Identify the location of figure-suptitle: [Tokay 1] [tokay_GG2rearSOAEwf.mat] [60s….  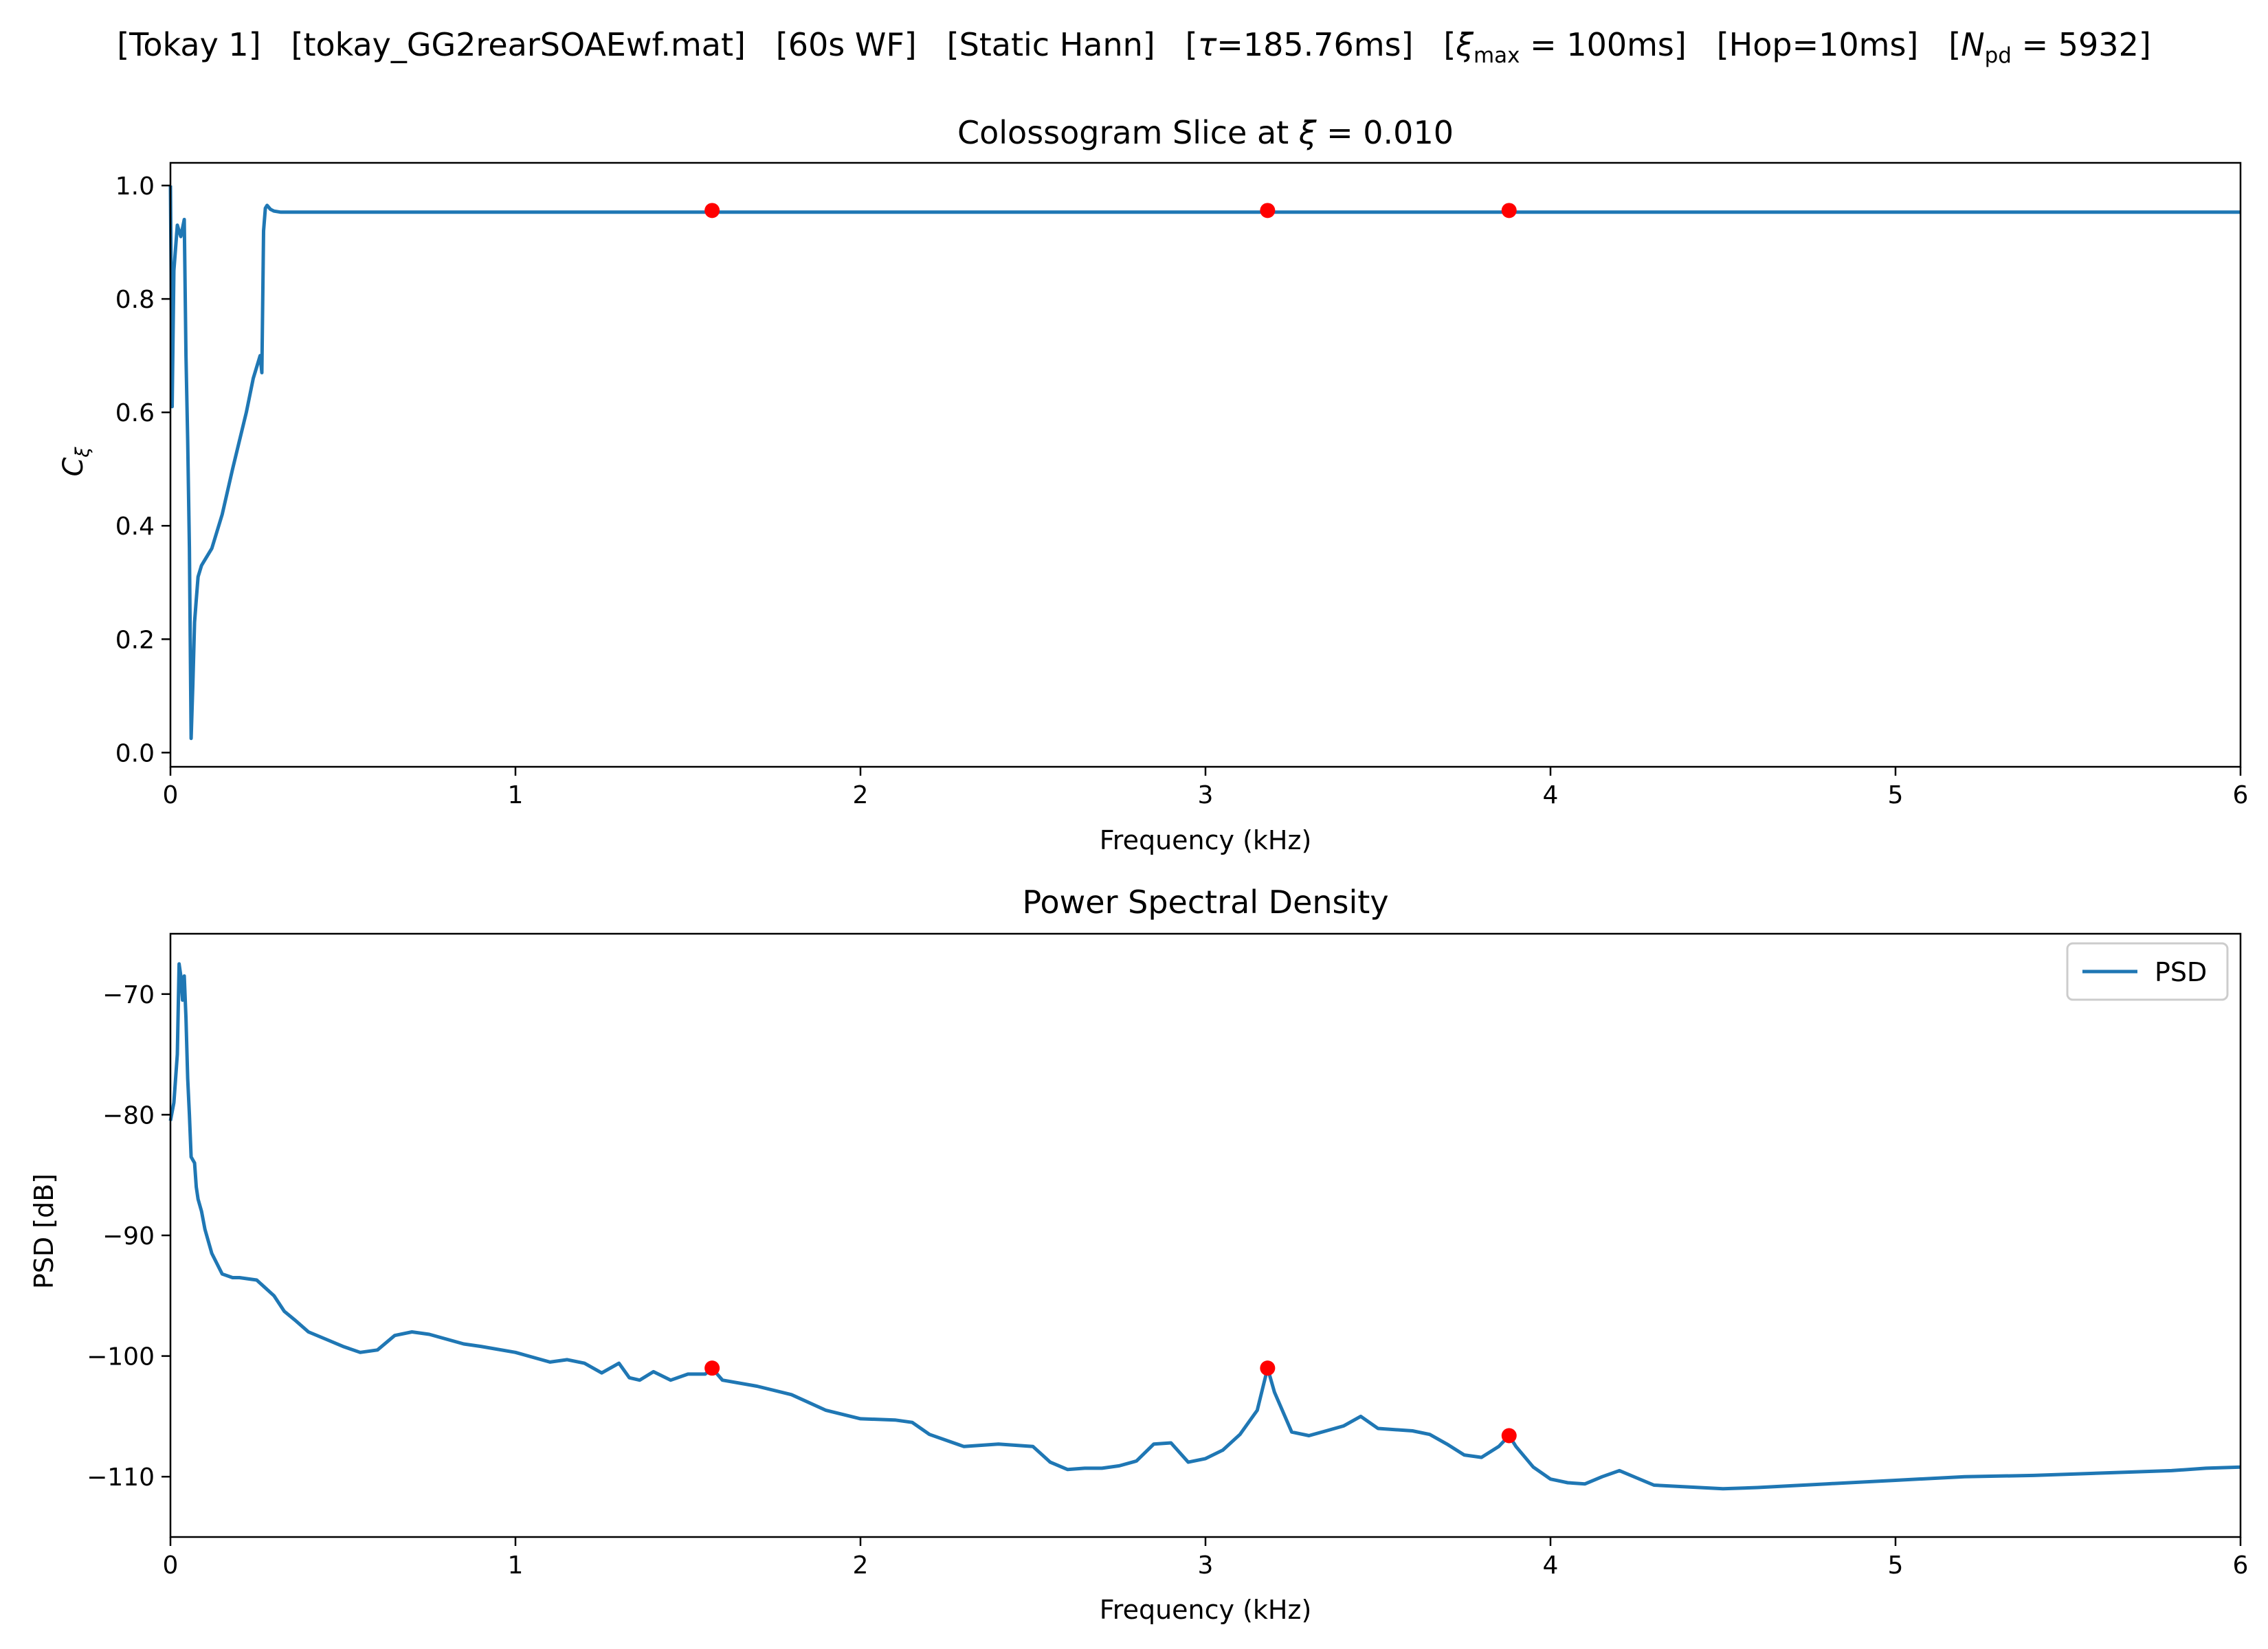
(1134, 47).